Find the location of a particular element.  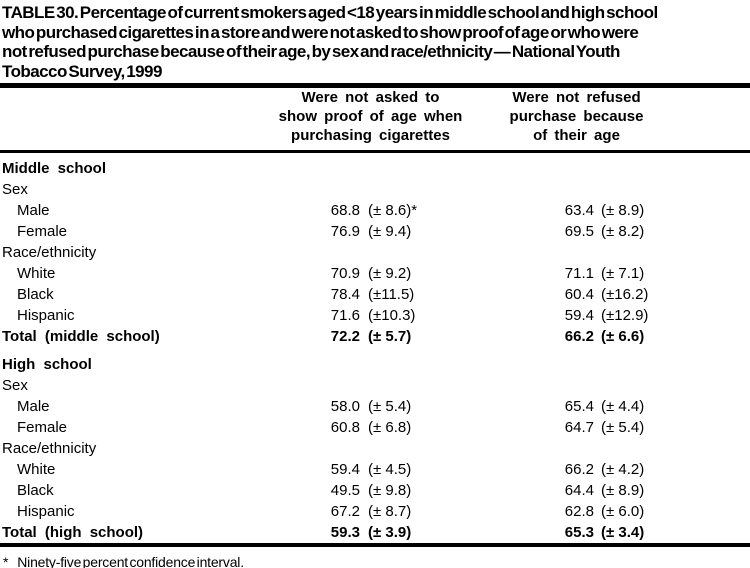

table-row: White 59.4 (± 4.5) 66.2 (± 4.2) is located at coordinates (375, 469).